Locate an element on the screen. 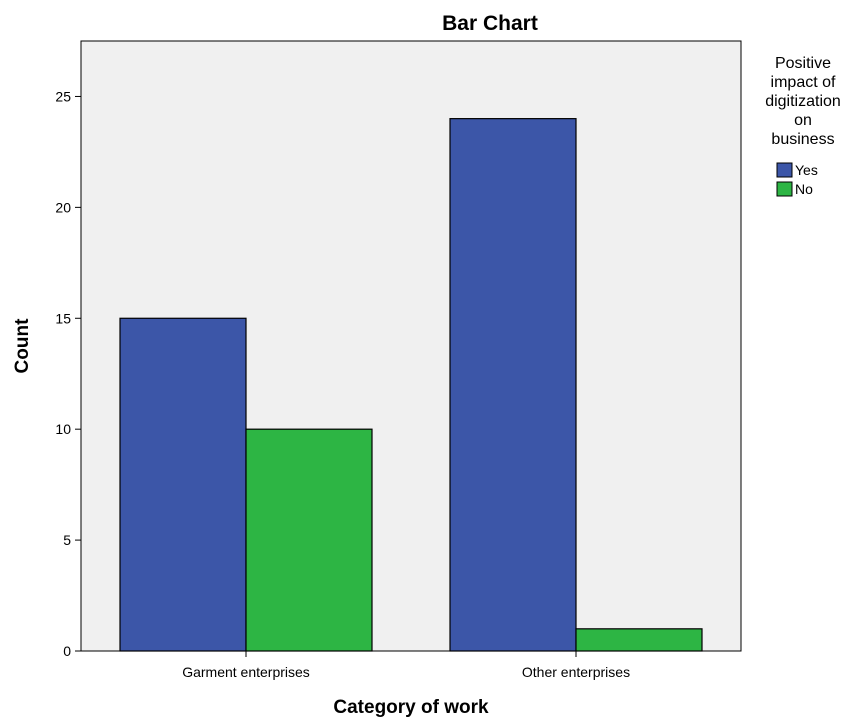  legend-label-no: No is located at coordinates (804, 189).